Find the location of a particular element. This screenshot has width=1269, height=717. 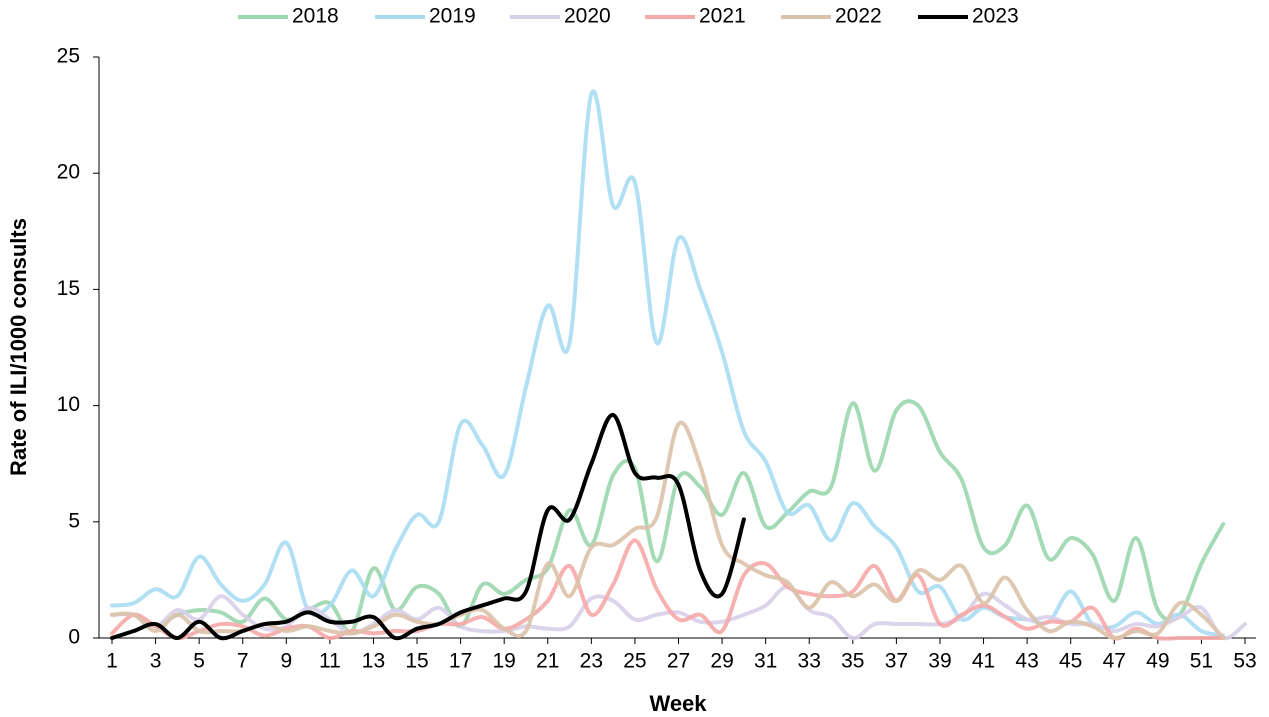

x-tick-label: 45 is located at coordinates (1070, 661).